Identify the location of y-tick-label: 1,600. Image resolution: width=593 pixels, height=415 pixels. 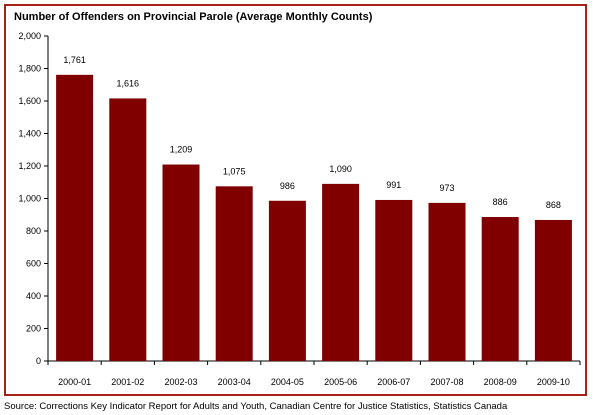
(29, 101).